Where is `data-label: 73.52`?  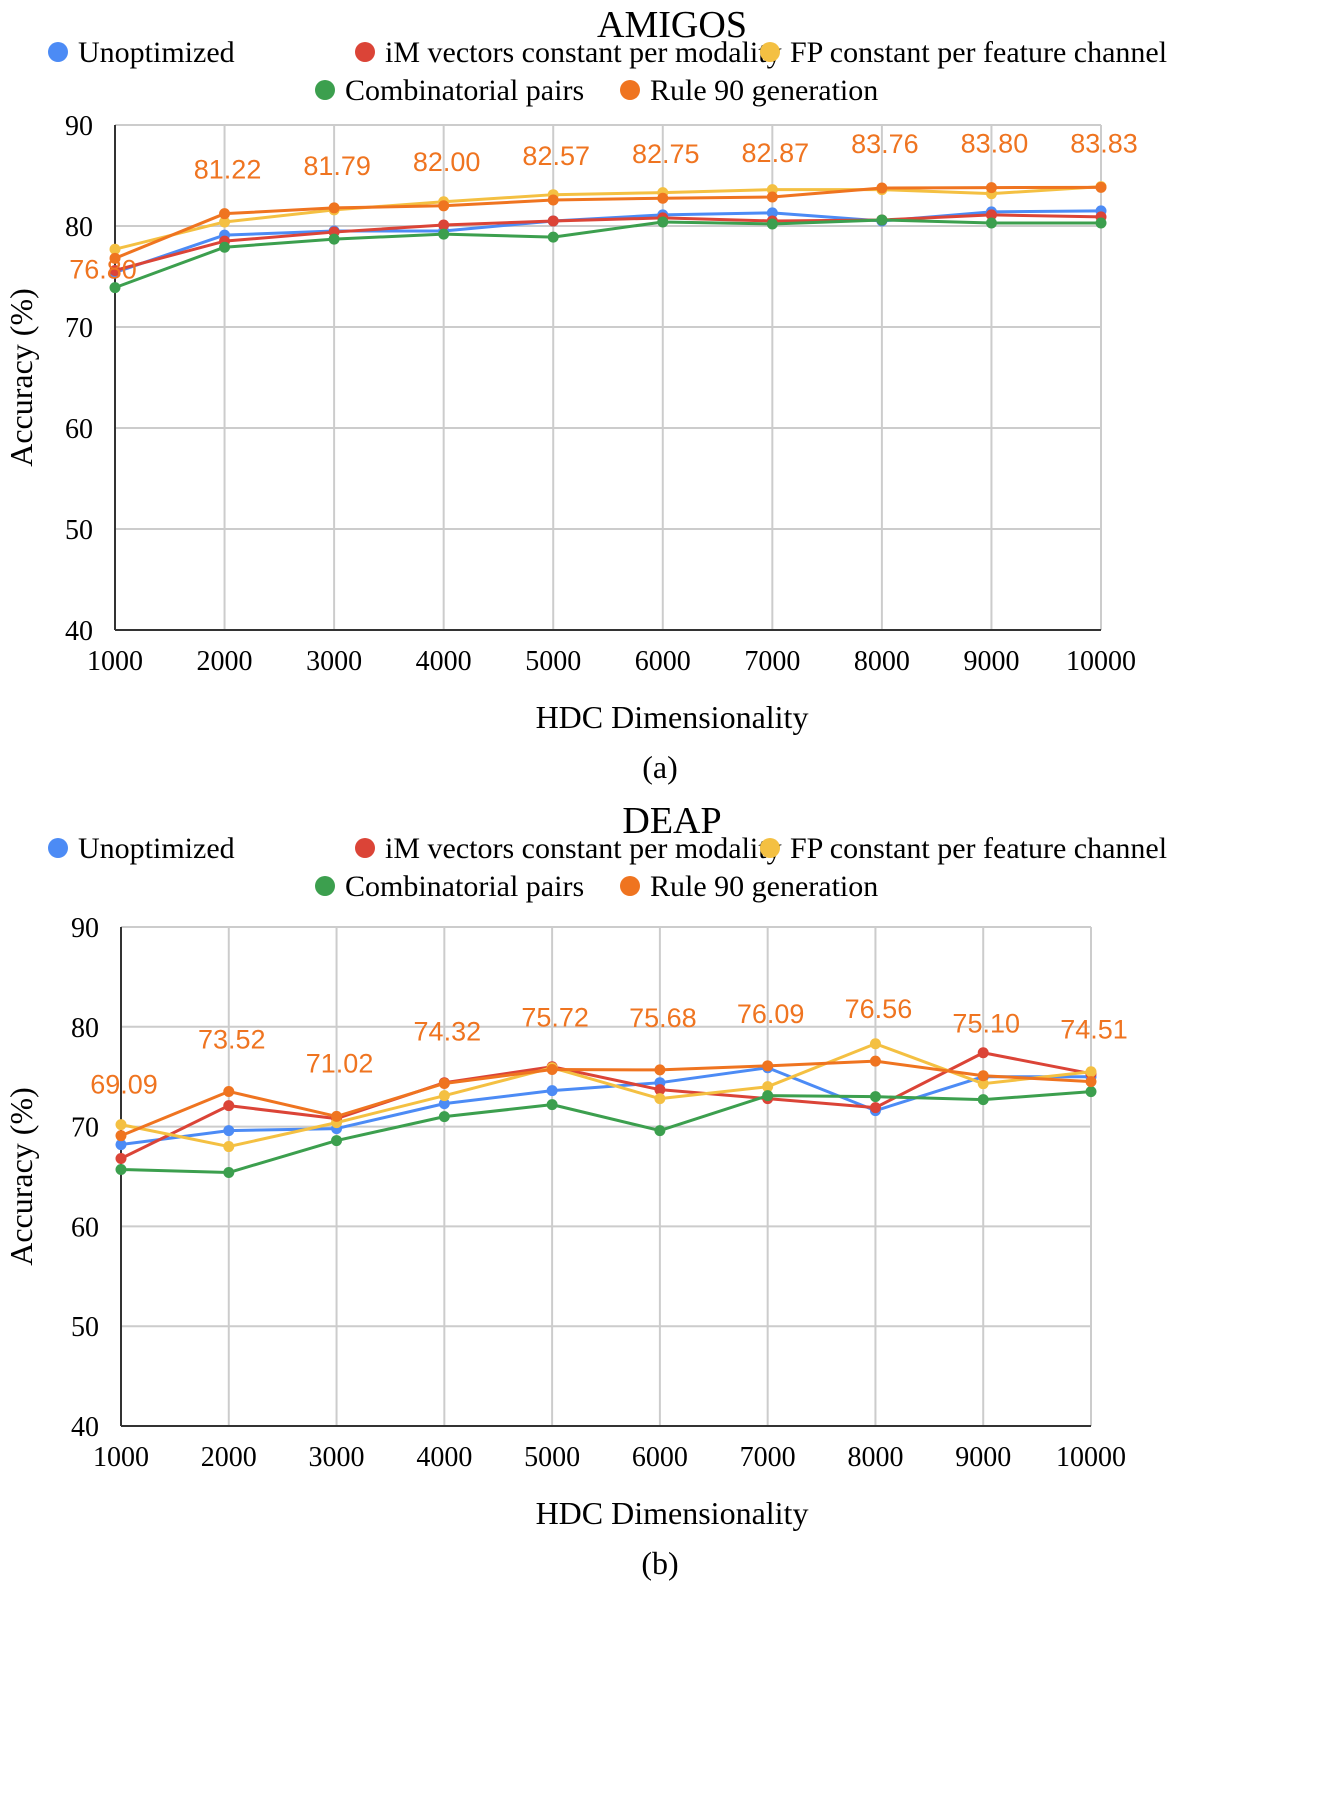
data-label: 73.52 is located at coordinates (232, 1039).